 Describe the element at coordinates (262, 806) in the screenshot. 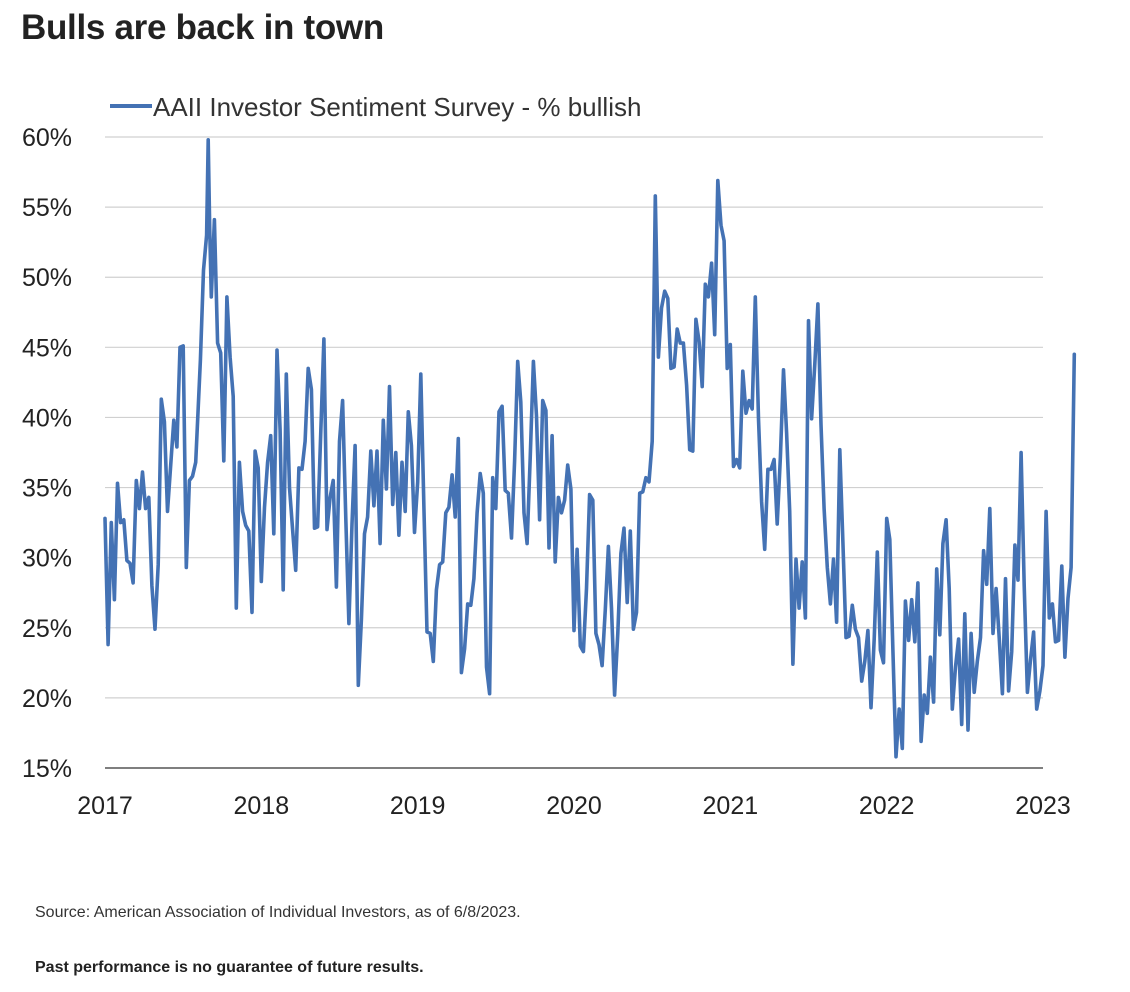

I see `x-tick-label: 2018` at that location.